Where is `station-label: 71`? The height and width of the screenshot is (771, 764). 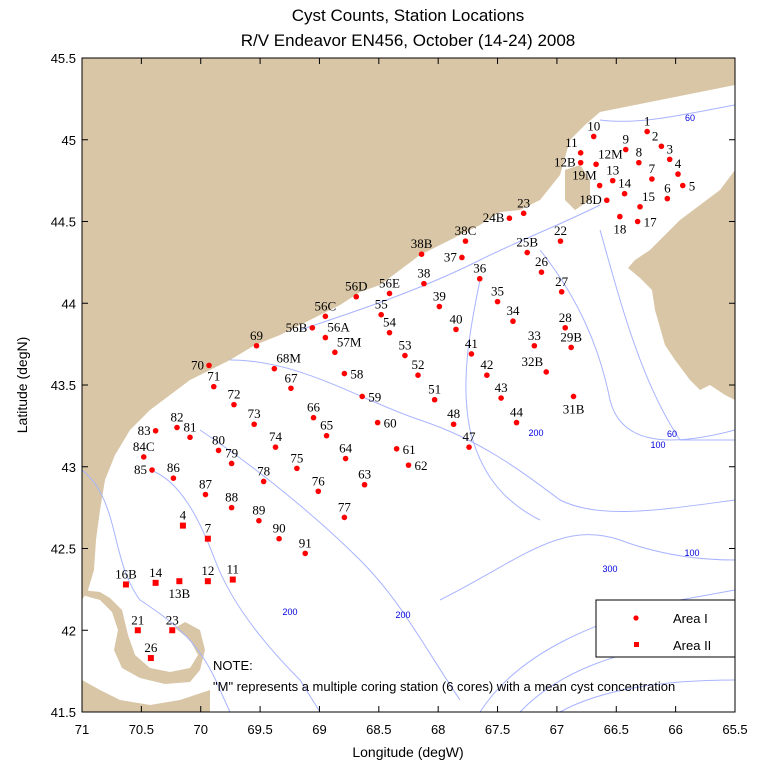
station-label: 71 is located at coordinates (213, 376).